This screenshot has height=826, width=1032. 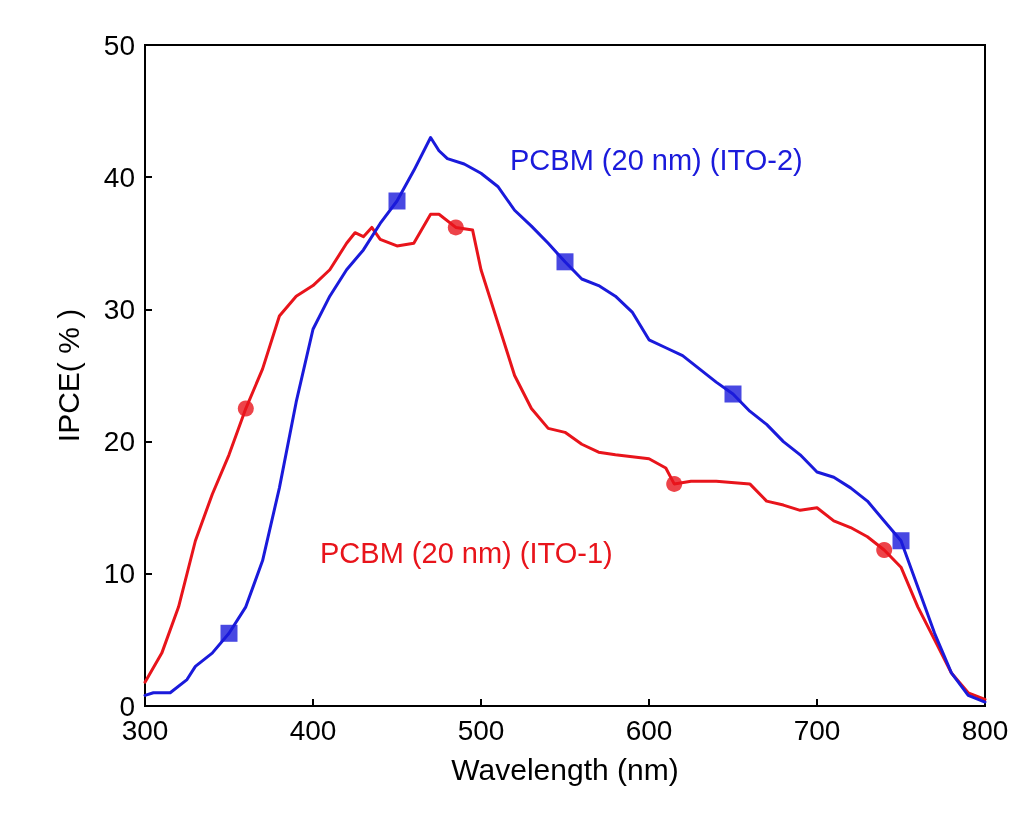 What do you see at coordinates (565, 769) in the screenshot?
I see `x-axis-title: Wavelength (nm)` at bounding box center [565, 769].